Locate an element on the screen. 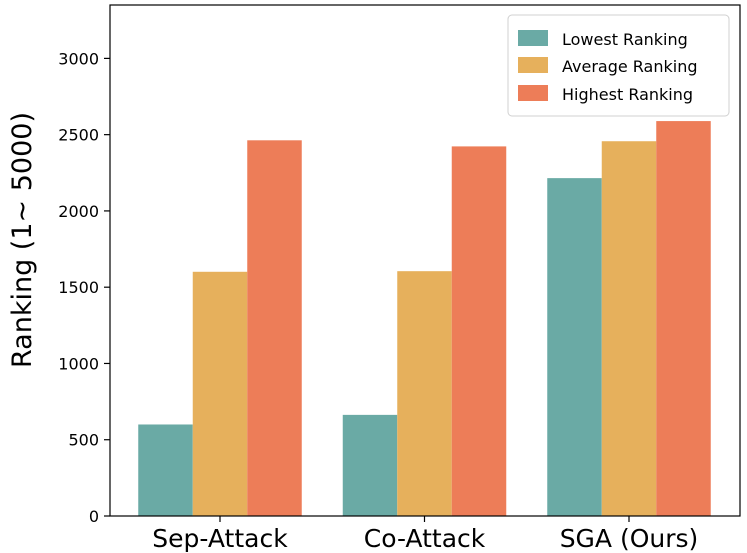 This screenshot has width=747, height=553. bar-sep-attack-highest-ranking is located at coordinates (274, 328).